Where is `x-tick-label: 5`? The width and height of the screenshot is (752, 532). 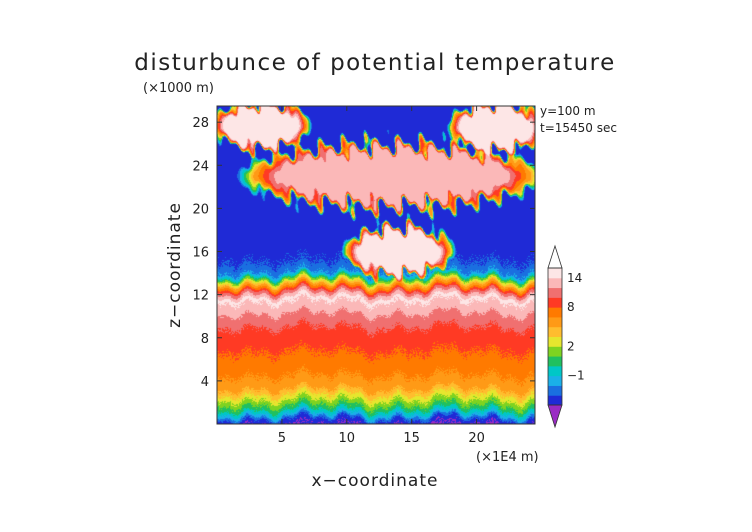
x-tick-label: 5 is located at coordinates (282, 438).